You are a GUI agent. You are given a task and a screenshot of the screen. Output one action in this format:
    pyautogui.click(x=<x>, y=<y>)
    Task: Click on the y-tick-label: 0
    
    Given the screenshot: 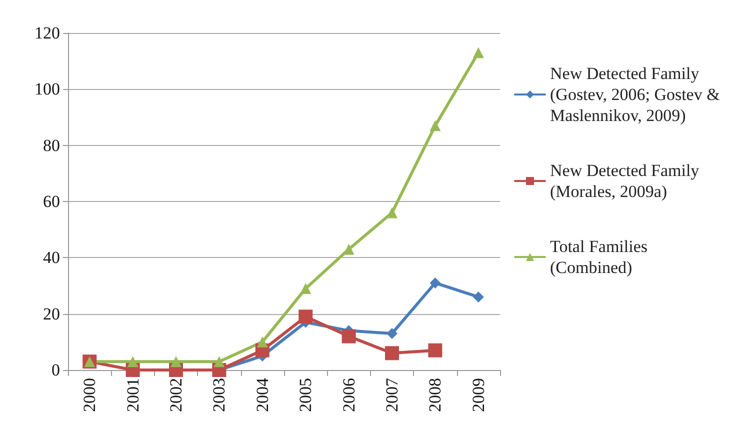 What is the action you would take?
    pyautogui.click(x=56, y=370)
    